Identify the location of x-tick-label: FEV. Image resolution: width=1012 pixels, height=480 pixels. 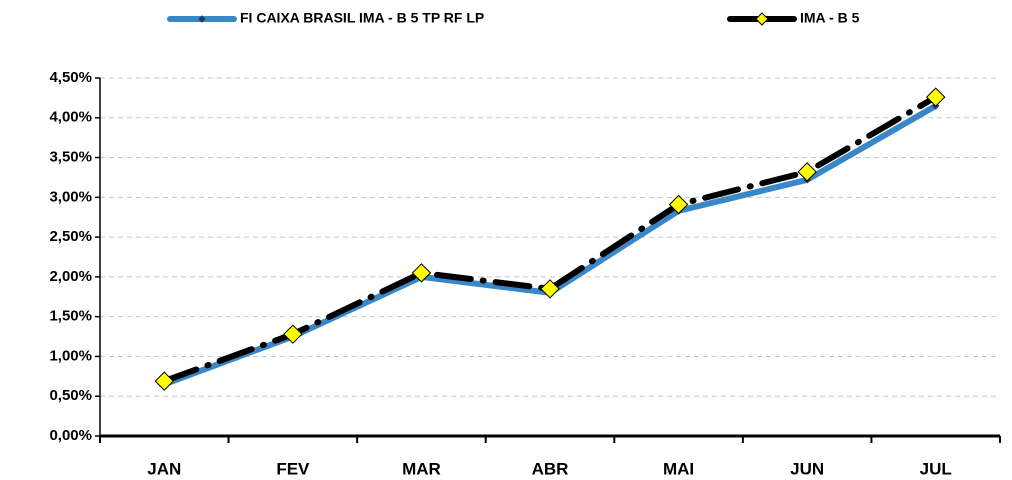
(293, 468).